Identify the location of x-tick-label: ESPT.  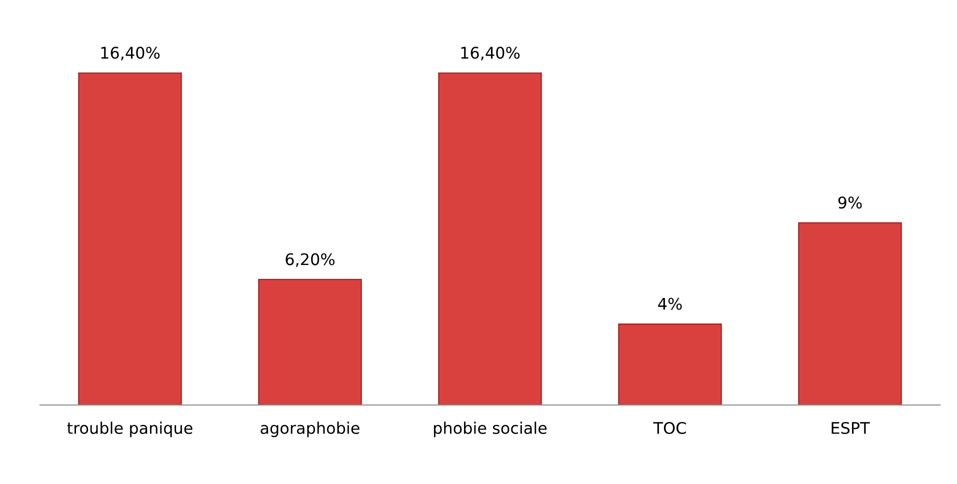
(851, 428).